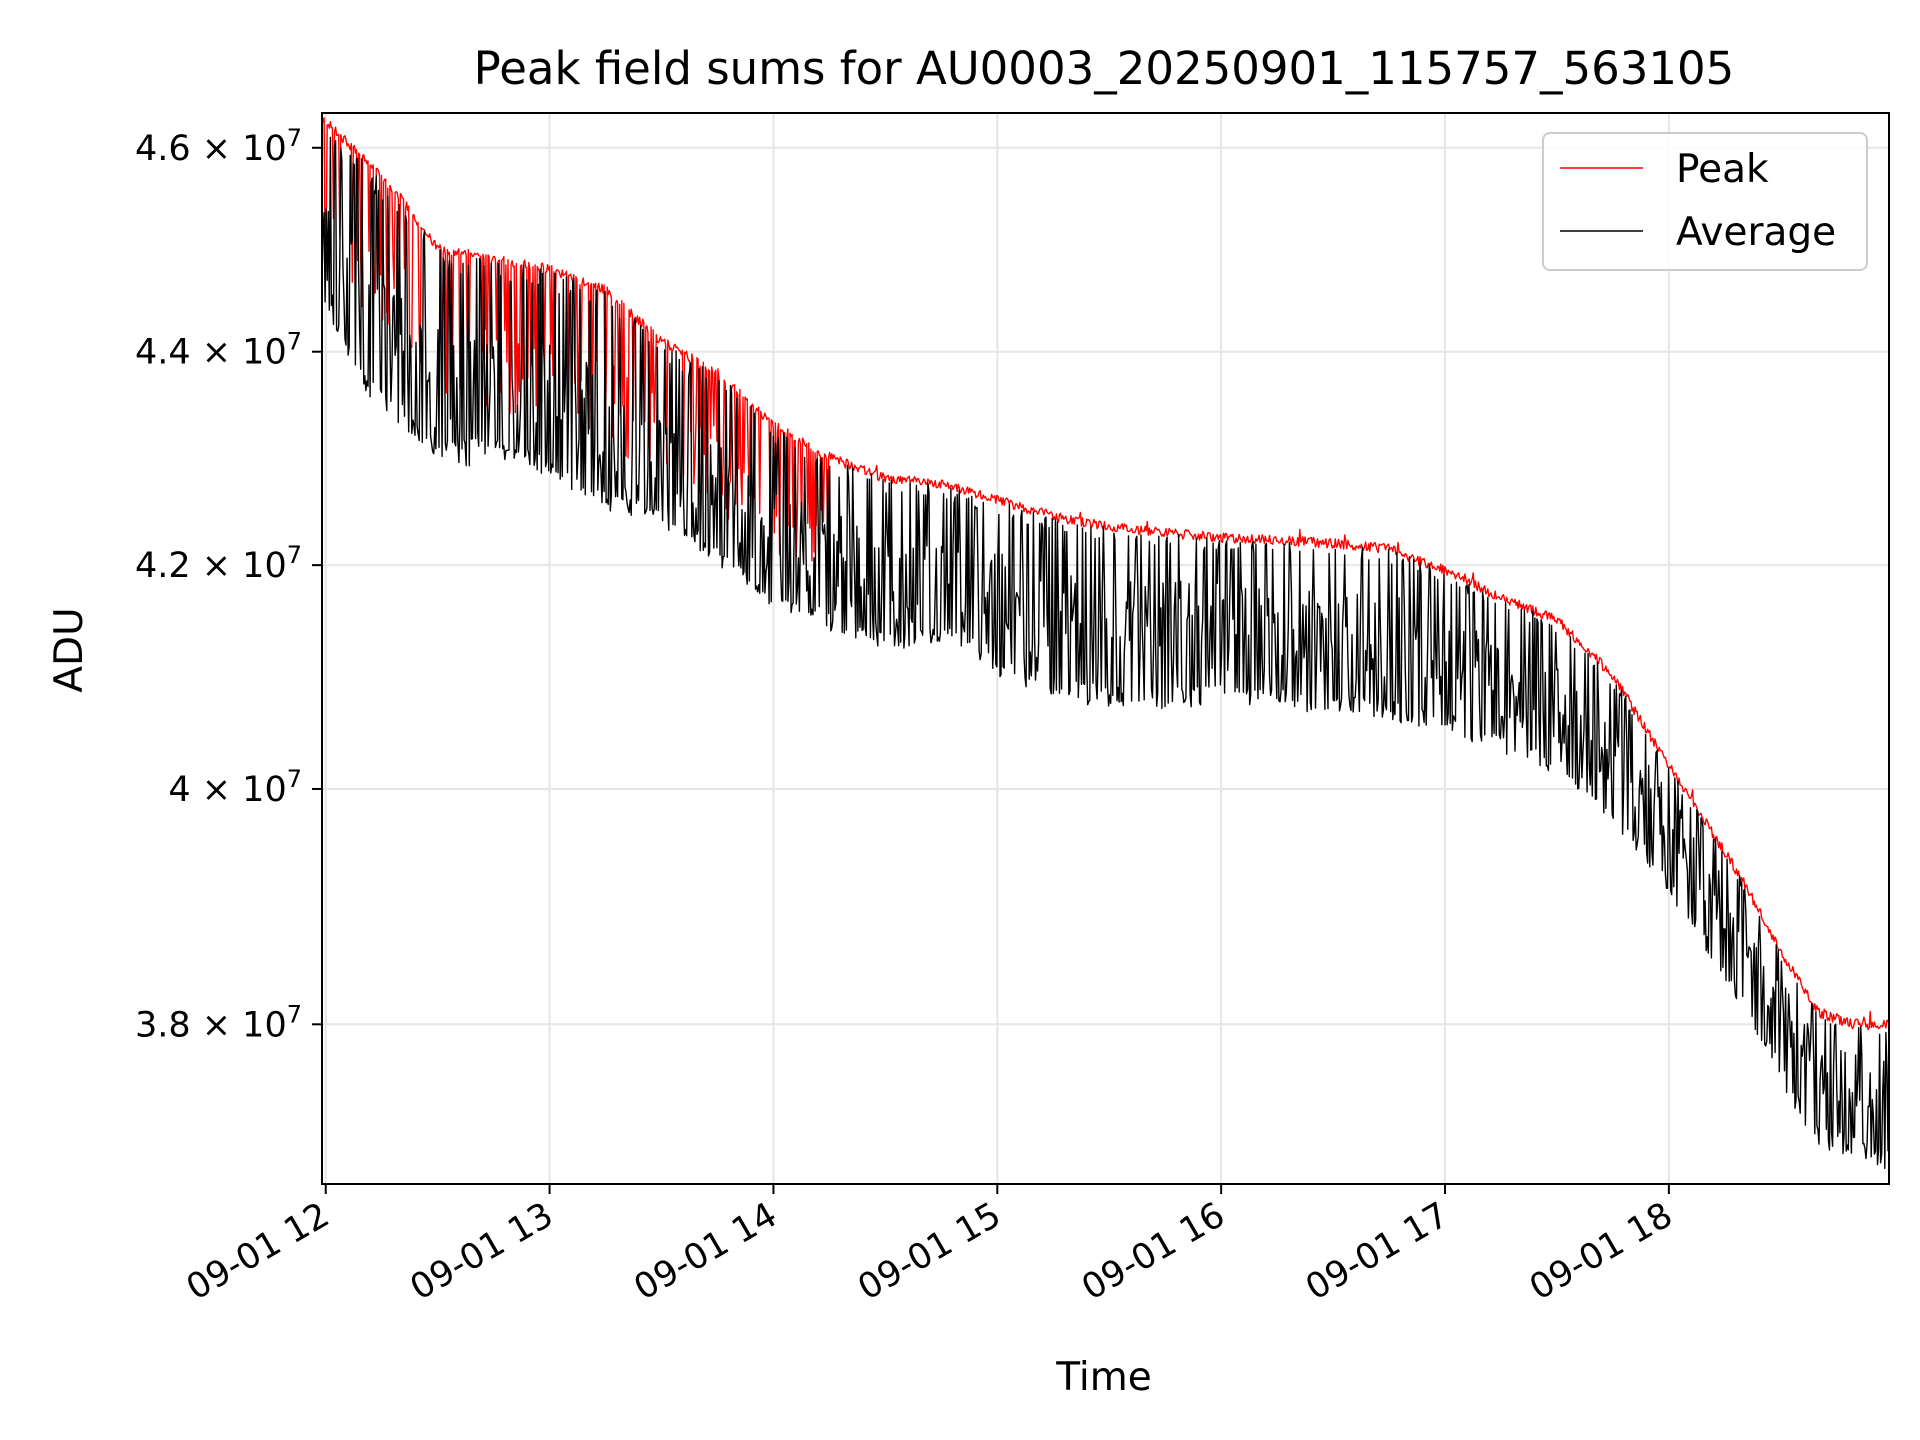 The height and width of the screenshot is (1440, 1920). Describe the element at coordinates (1103, 1377) in the screenshot. I see `x-axis-label: Time` at that location.